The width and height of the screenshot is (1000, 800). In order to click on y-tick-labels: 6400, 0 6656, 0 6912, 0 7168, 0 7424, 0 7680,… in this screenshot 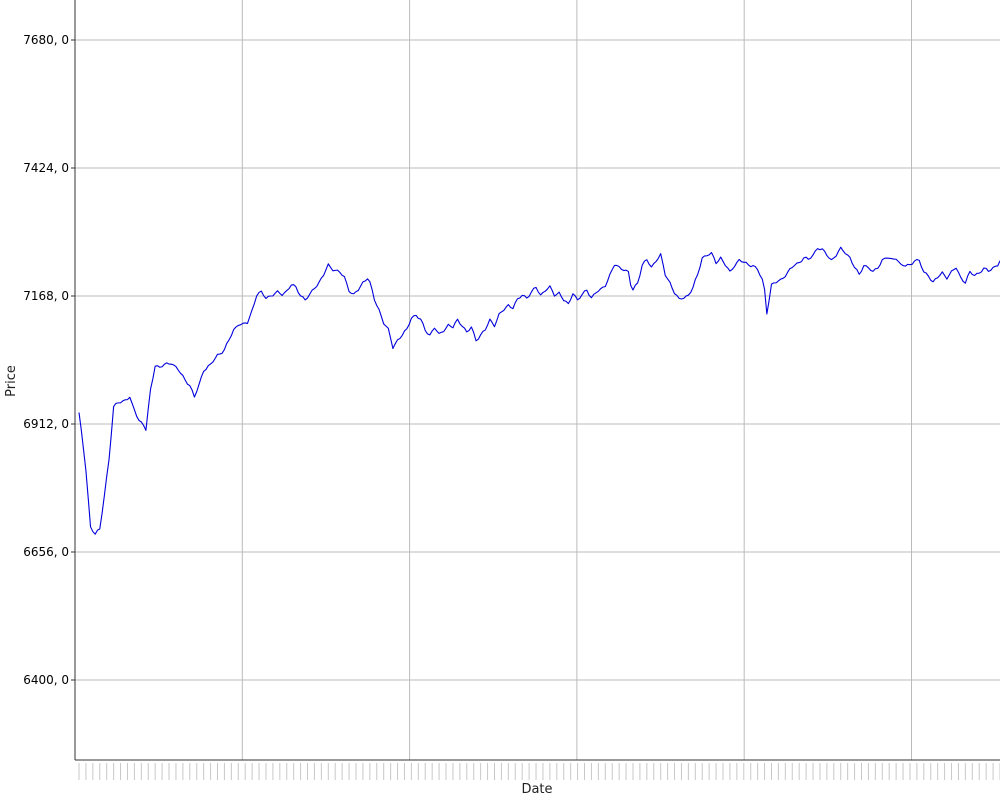, I will do `click(46, 360)`.